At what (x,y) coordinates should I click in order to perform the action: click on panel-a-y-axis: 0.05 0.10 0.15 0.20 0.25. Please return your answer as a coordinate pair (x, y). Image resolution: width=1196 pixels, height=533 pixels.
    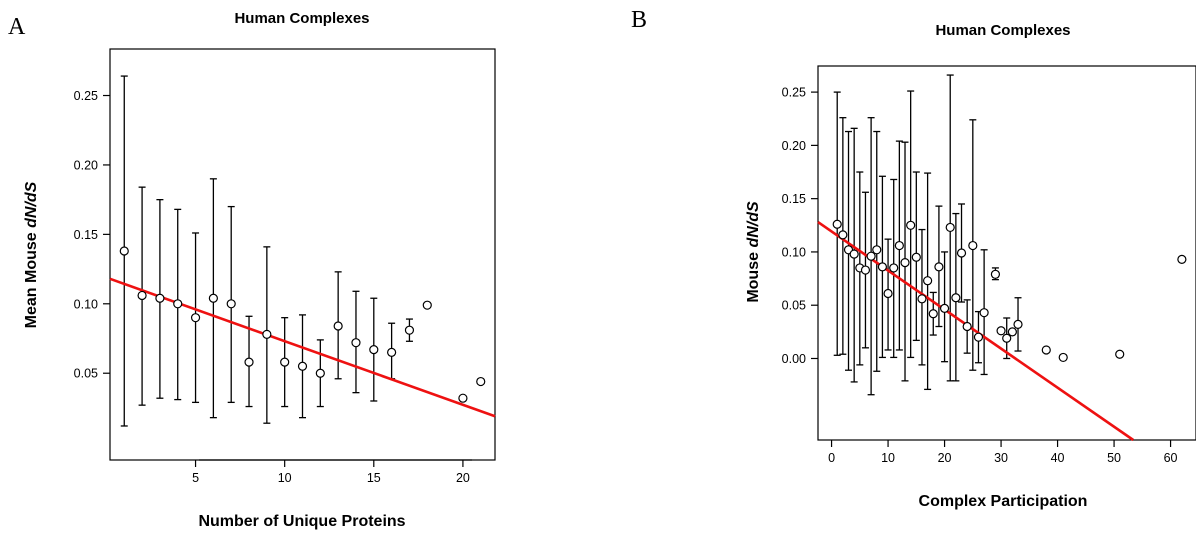
    Looking at the image, I should click on (92, 235).